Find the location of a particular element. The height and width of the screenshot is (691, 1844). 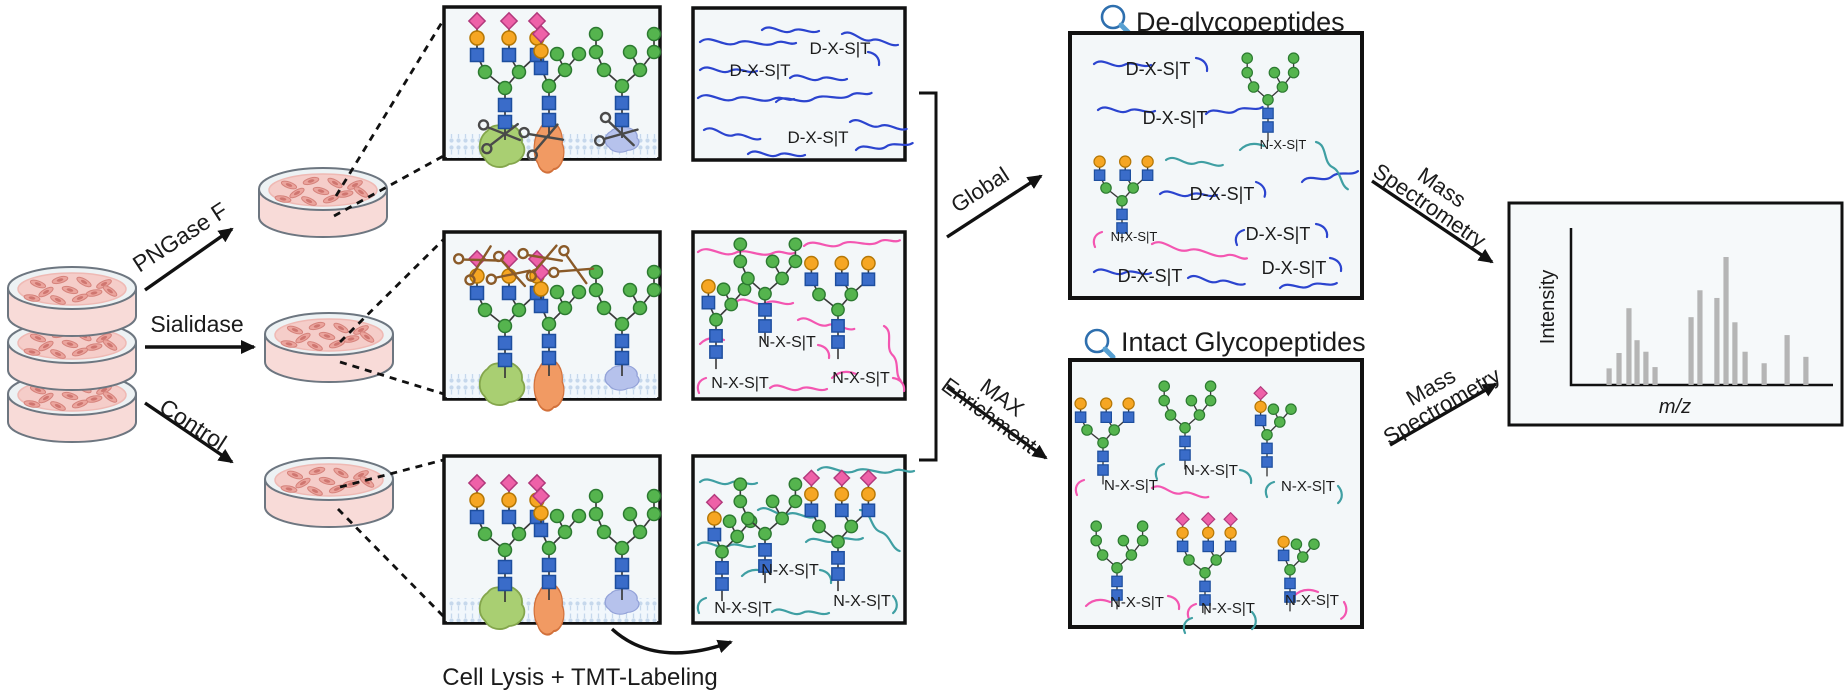

zoom-connectors is located at coordinates (391, 317).